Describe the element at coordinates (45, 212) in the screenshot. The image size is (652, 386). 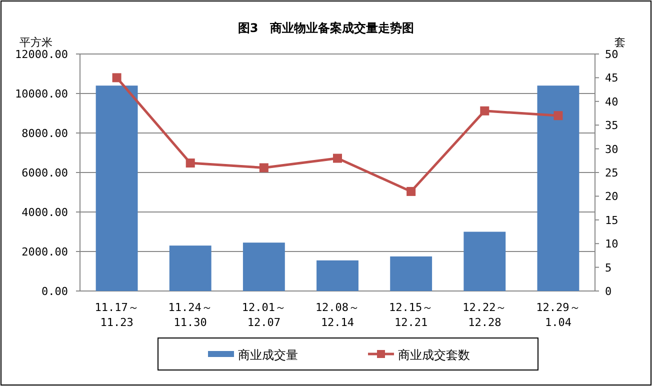
I see `y-tick-label: 4000.00` at that location.